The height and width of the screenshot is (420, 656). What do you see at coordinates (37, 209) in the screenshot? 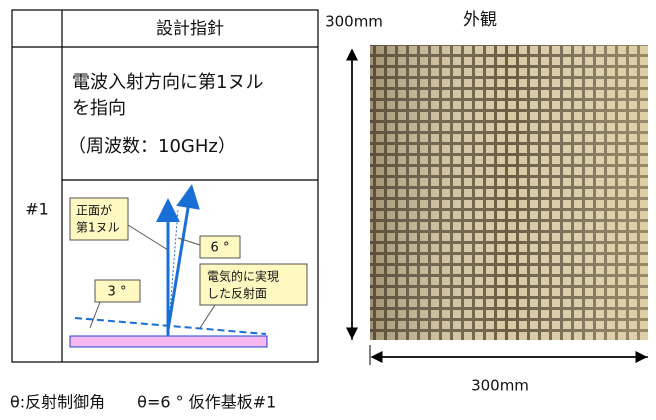
I see `row-label: #1` at bounding box center [37, 209].